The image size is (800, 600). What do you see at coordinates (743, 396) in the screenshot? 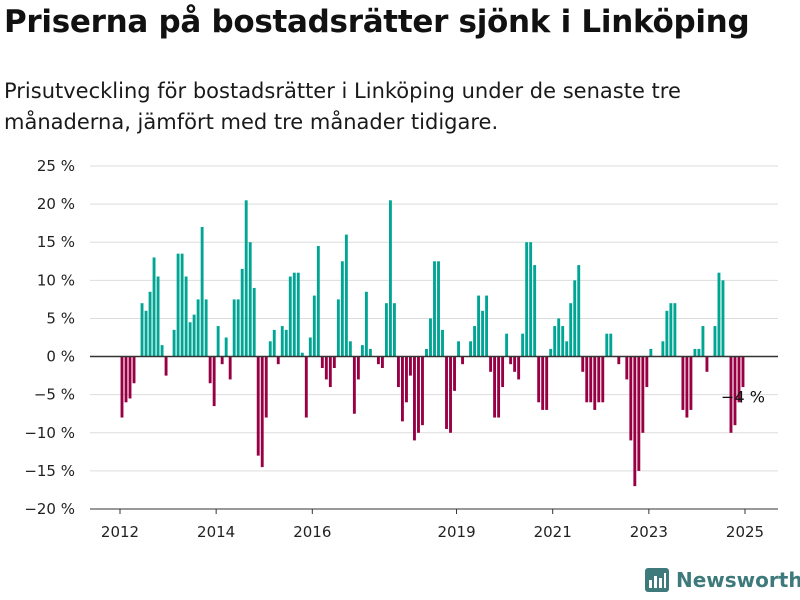
I see `last-value-annotation: −4 %` at bounding box center [743, 396].